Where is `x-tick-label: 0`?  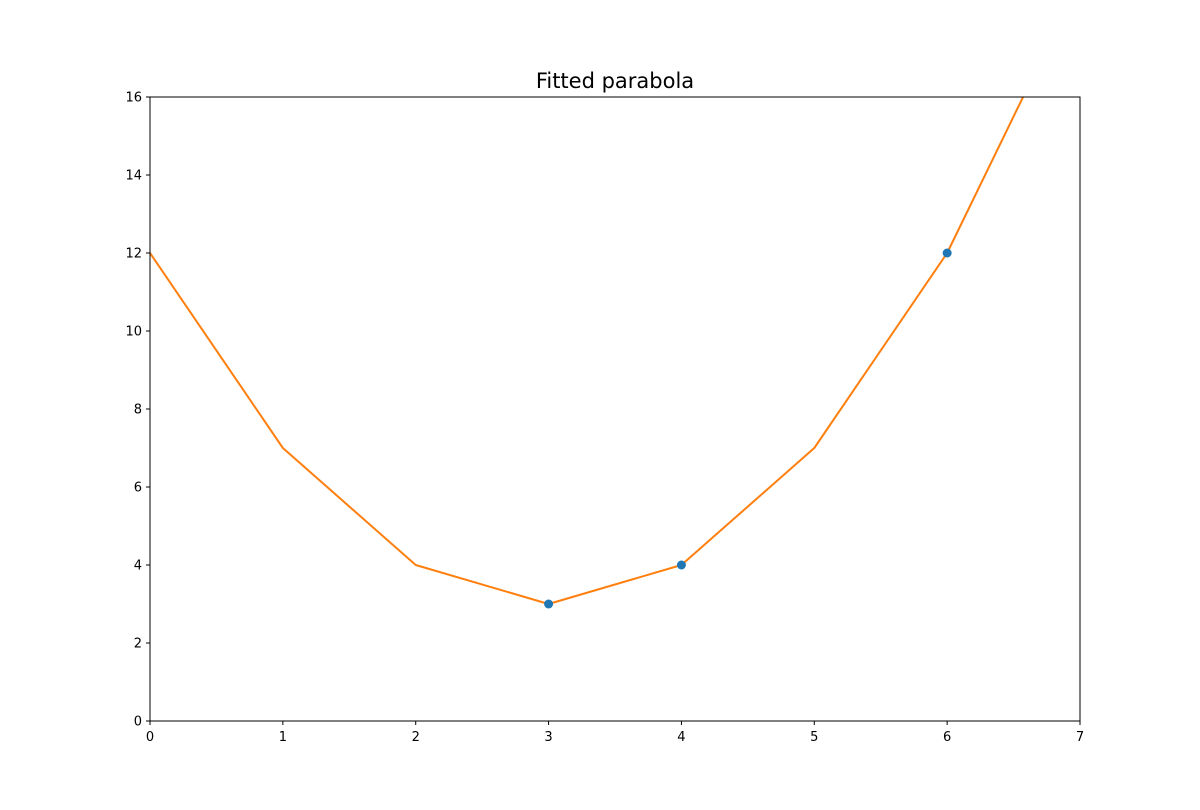
x-tick-label: 0 is located at coordinates (150, 737).